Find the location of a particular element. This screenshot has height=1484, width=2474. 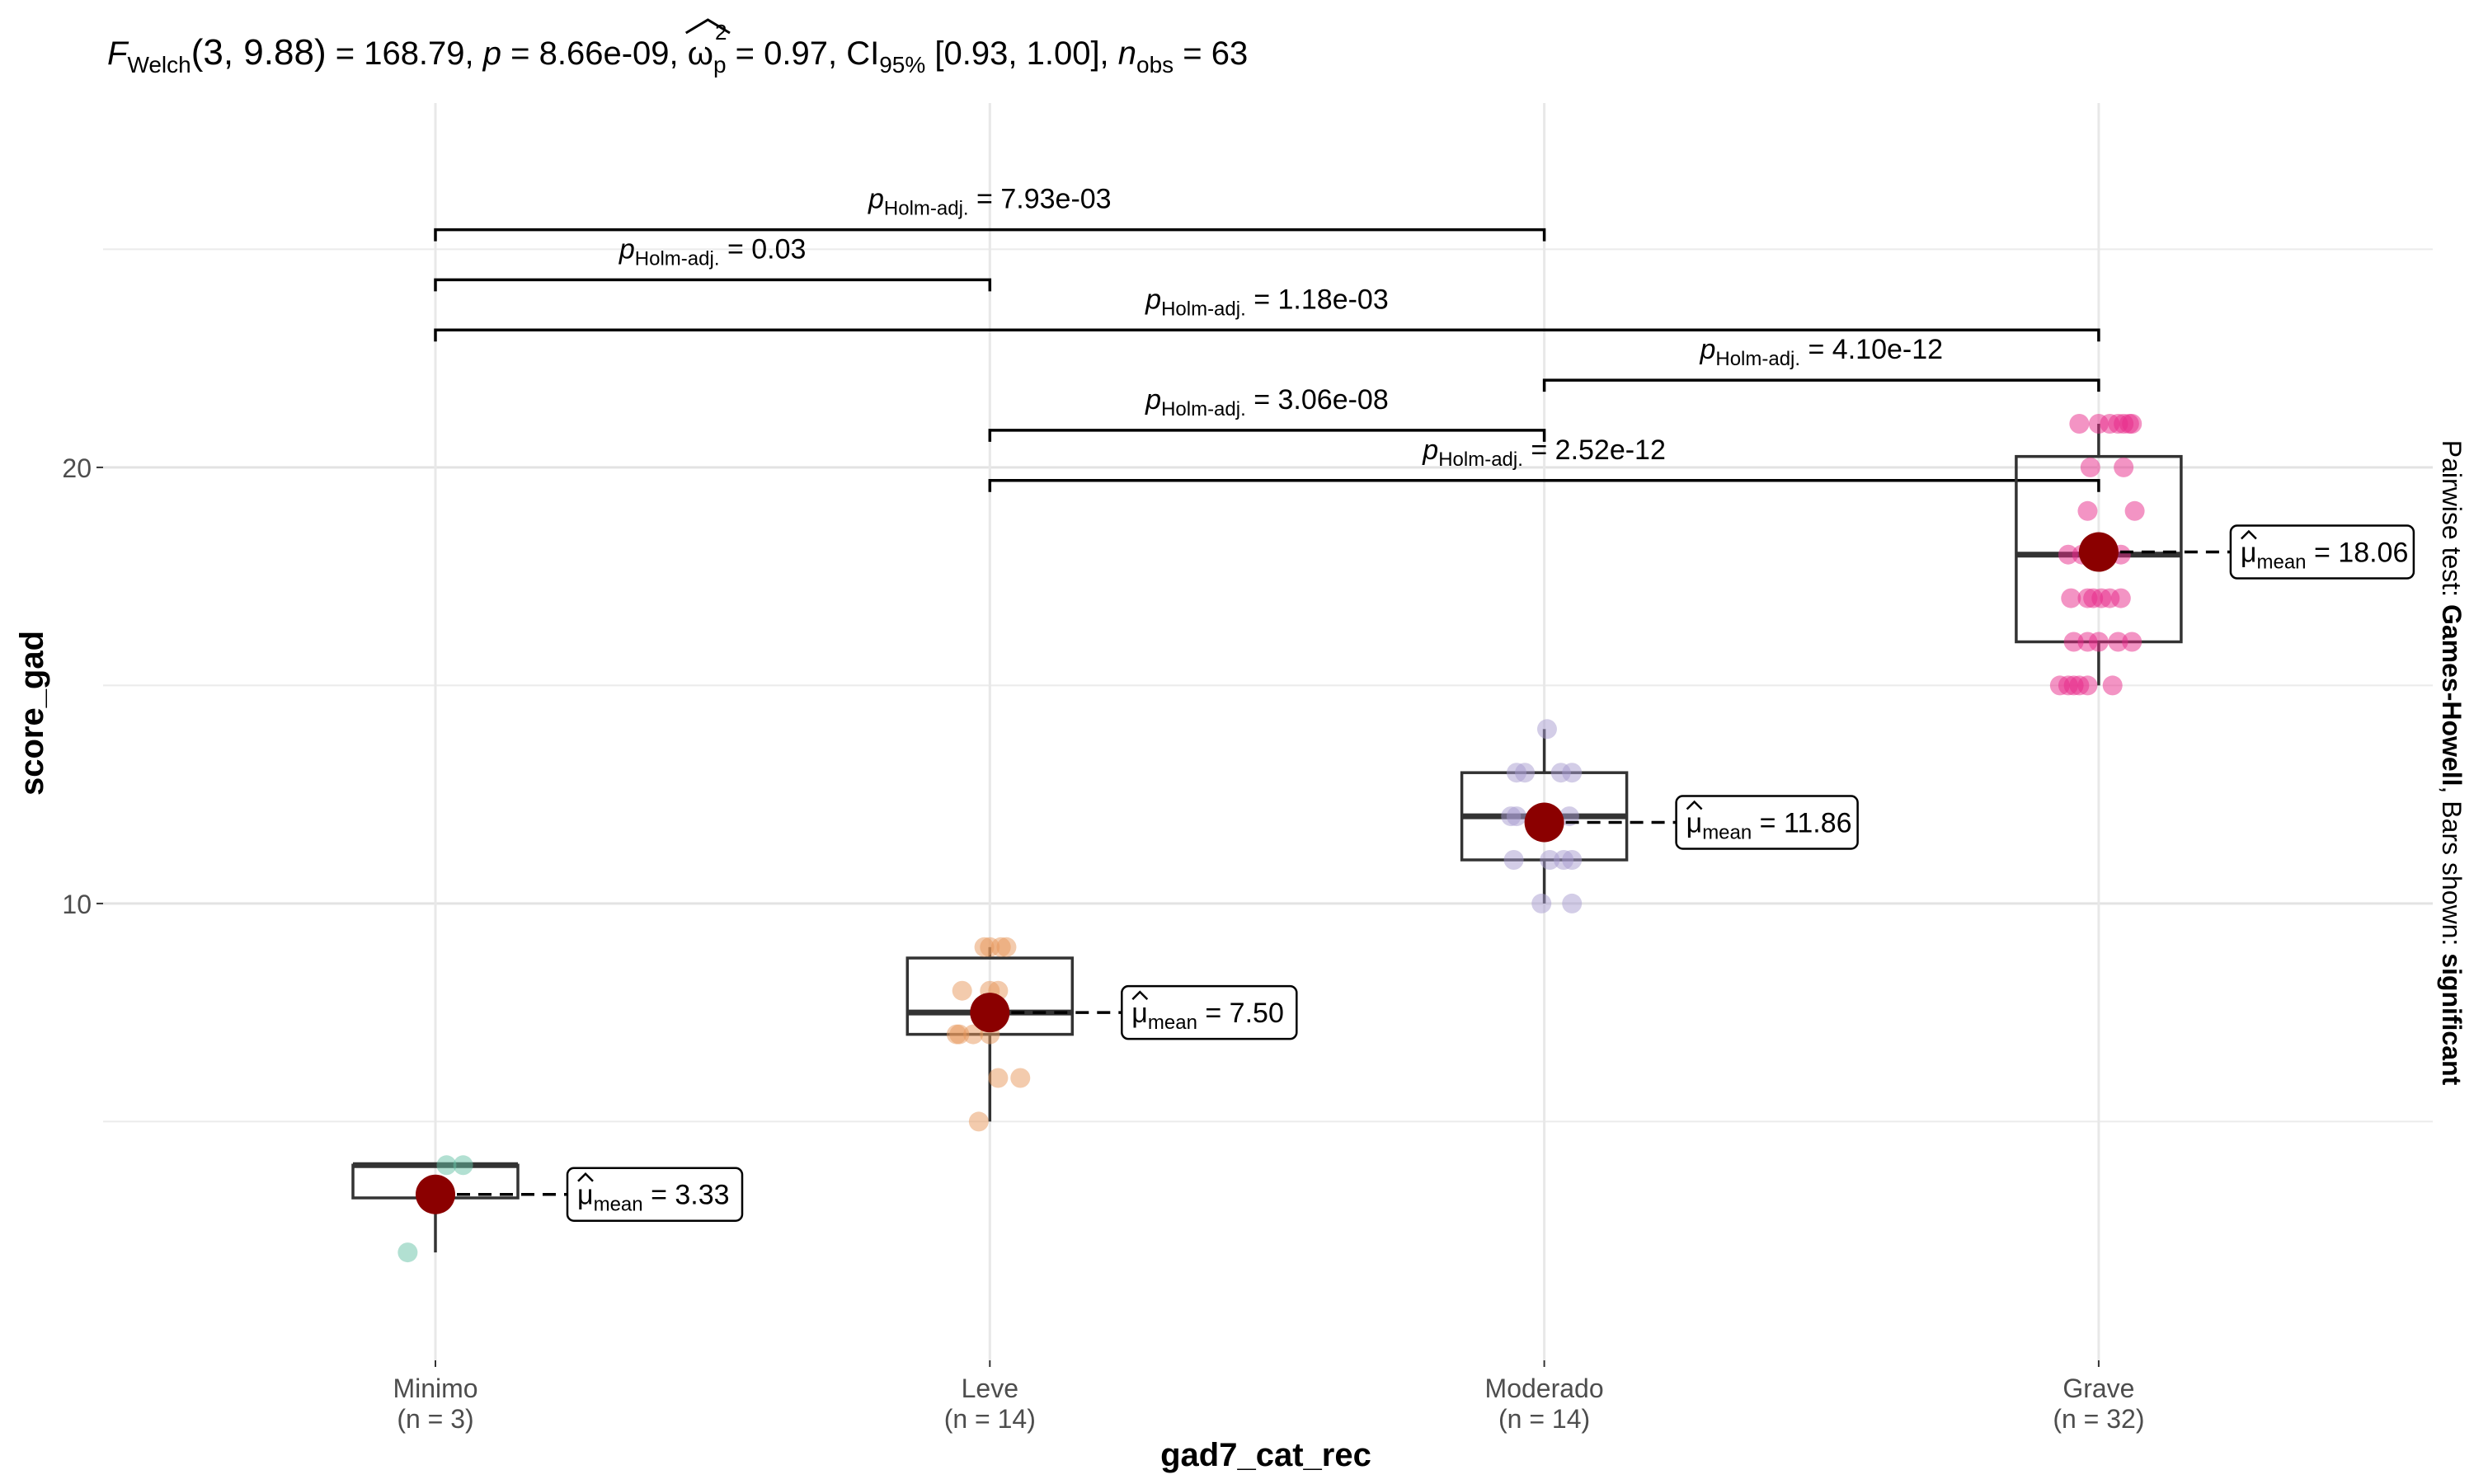

title-n-sub: obs is located at coordinates (1155, 64).